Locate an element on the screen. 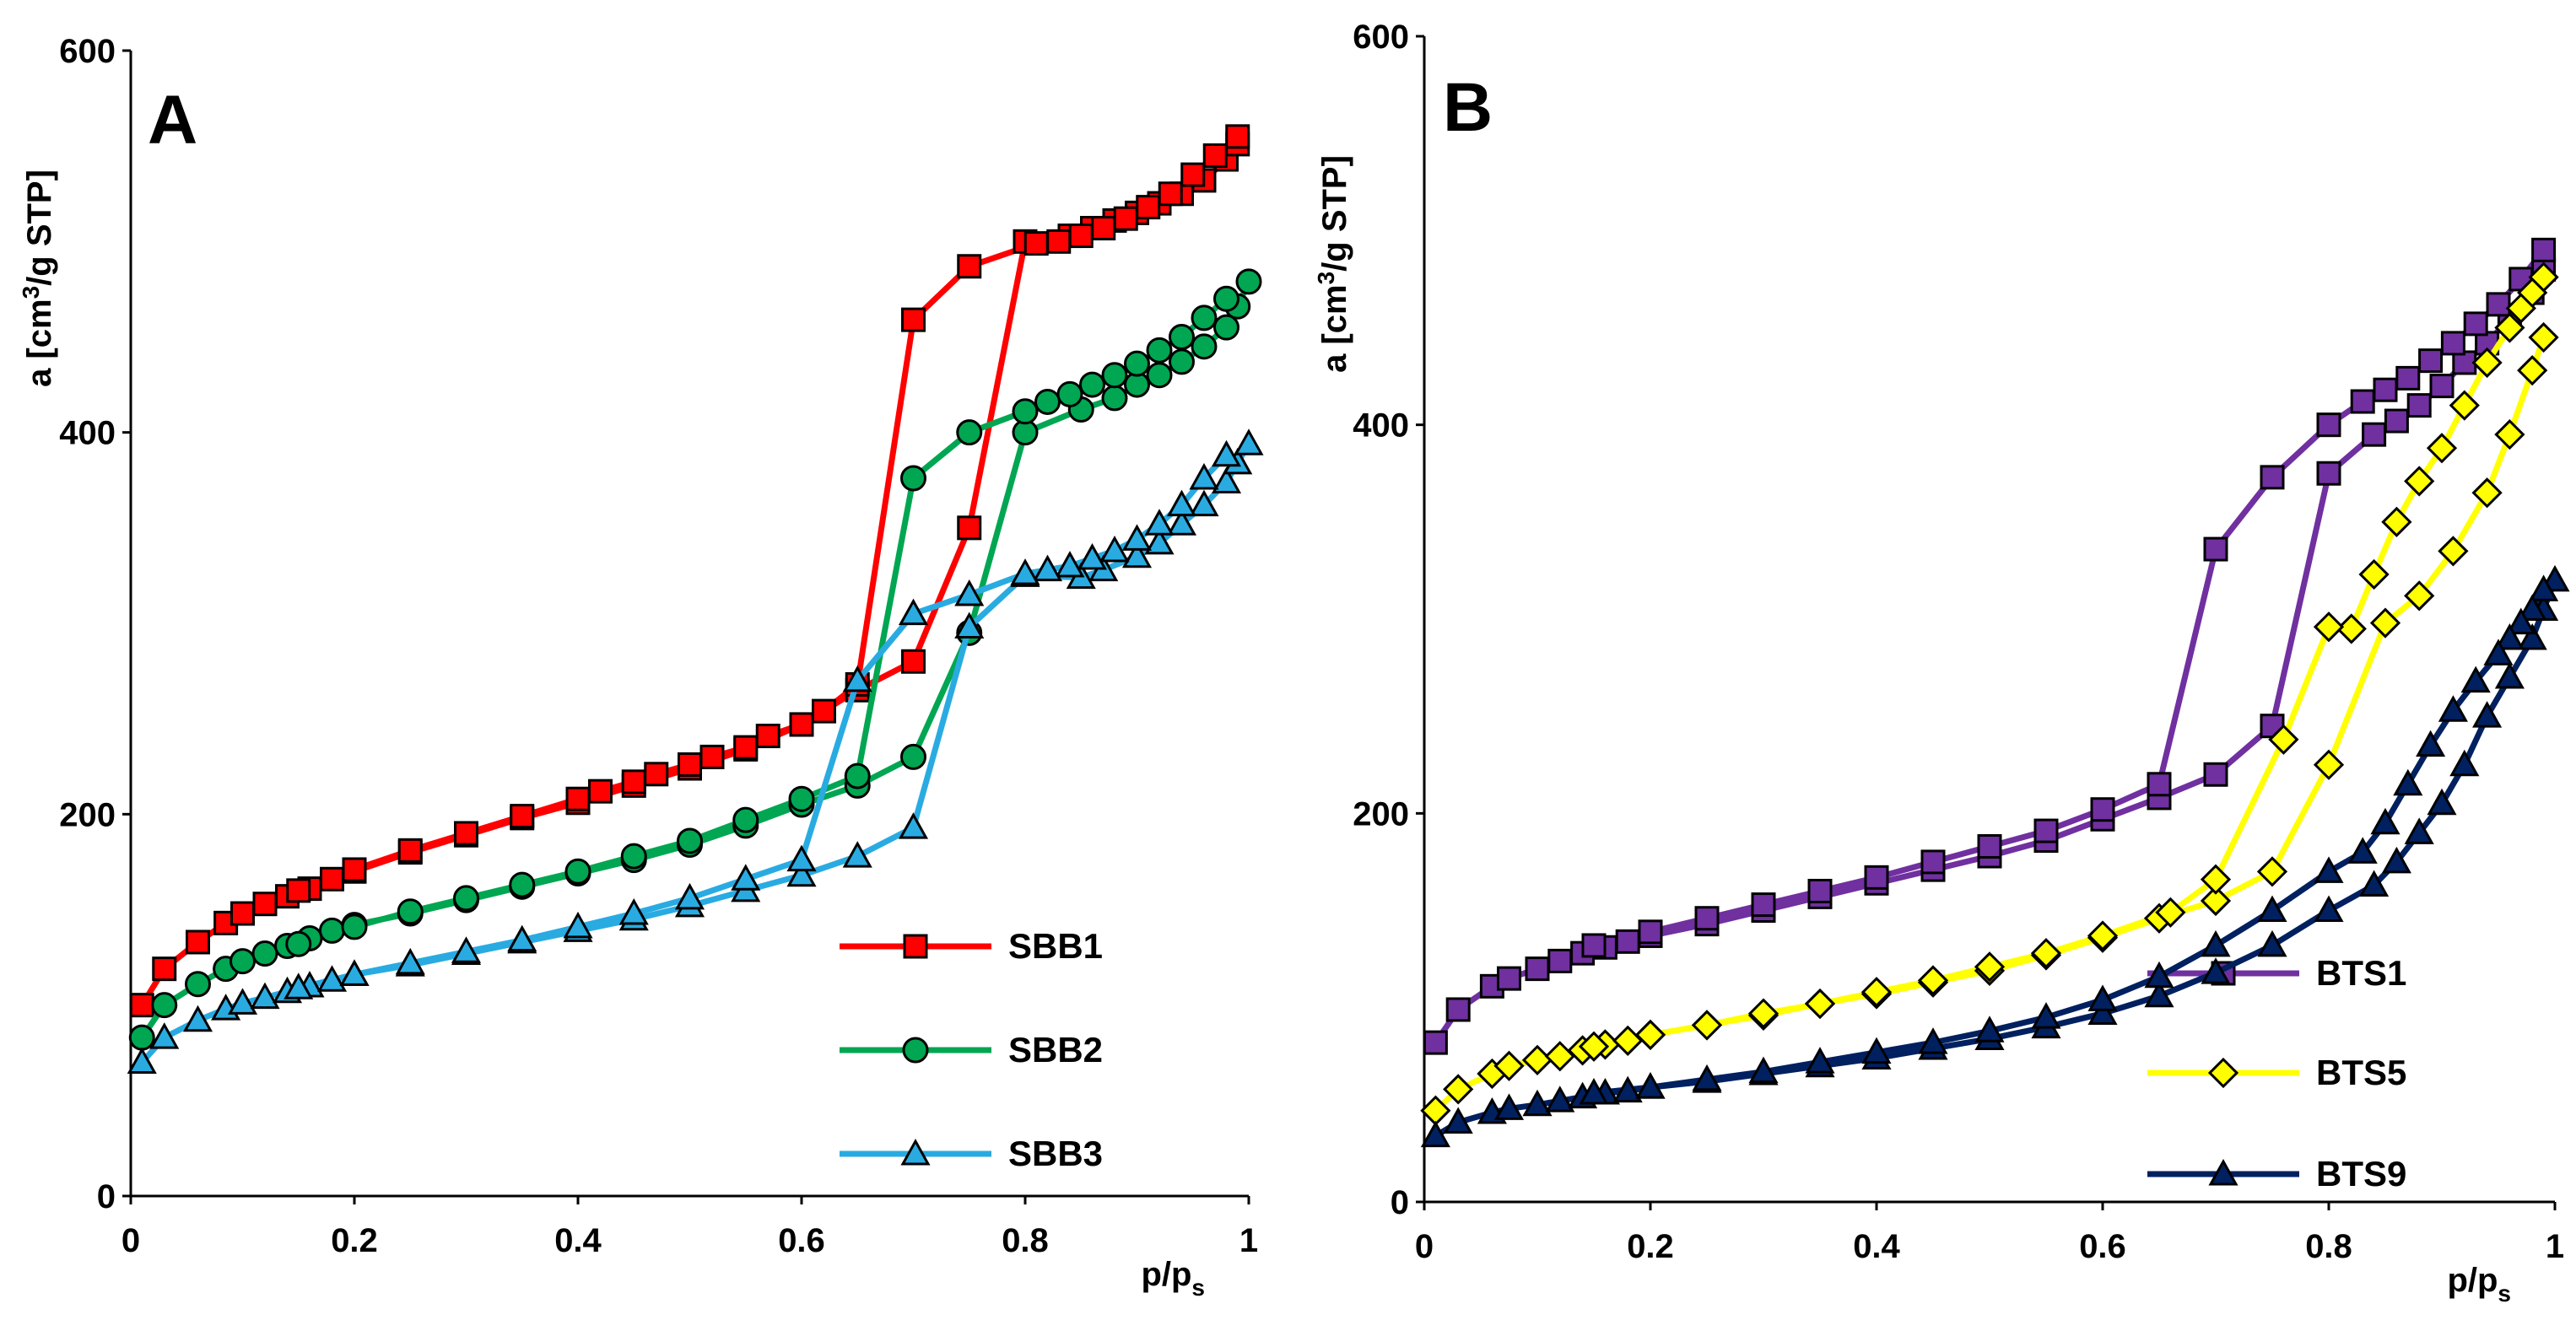 This screenshot has width=2576, height=1320. legend-entry-bts5: BTS5 is located at coordinates (2276, 1072).